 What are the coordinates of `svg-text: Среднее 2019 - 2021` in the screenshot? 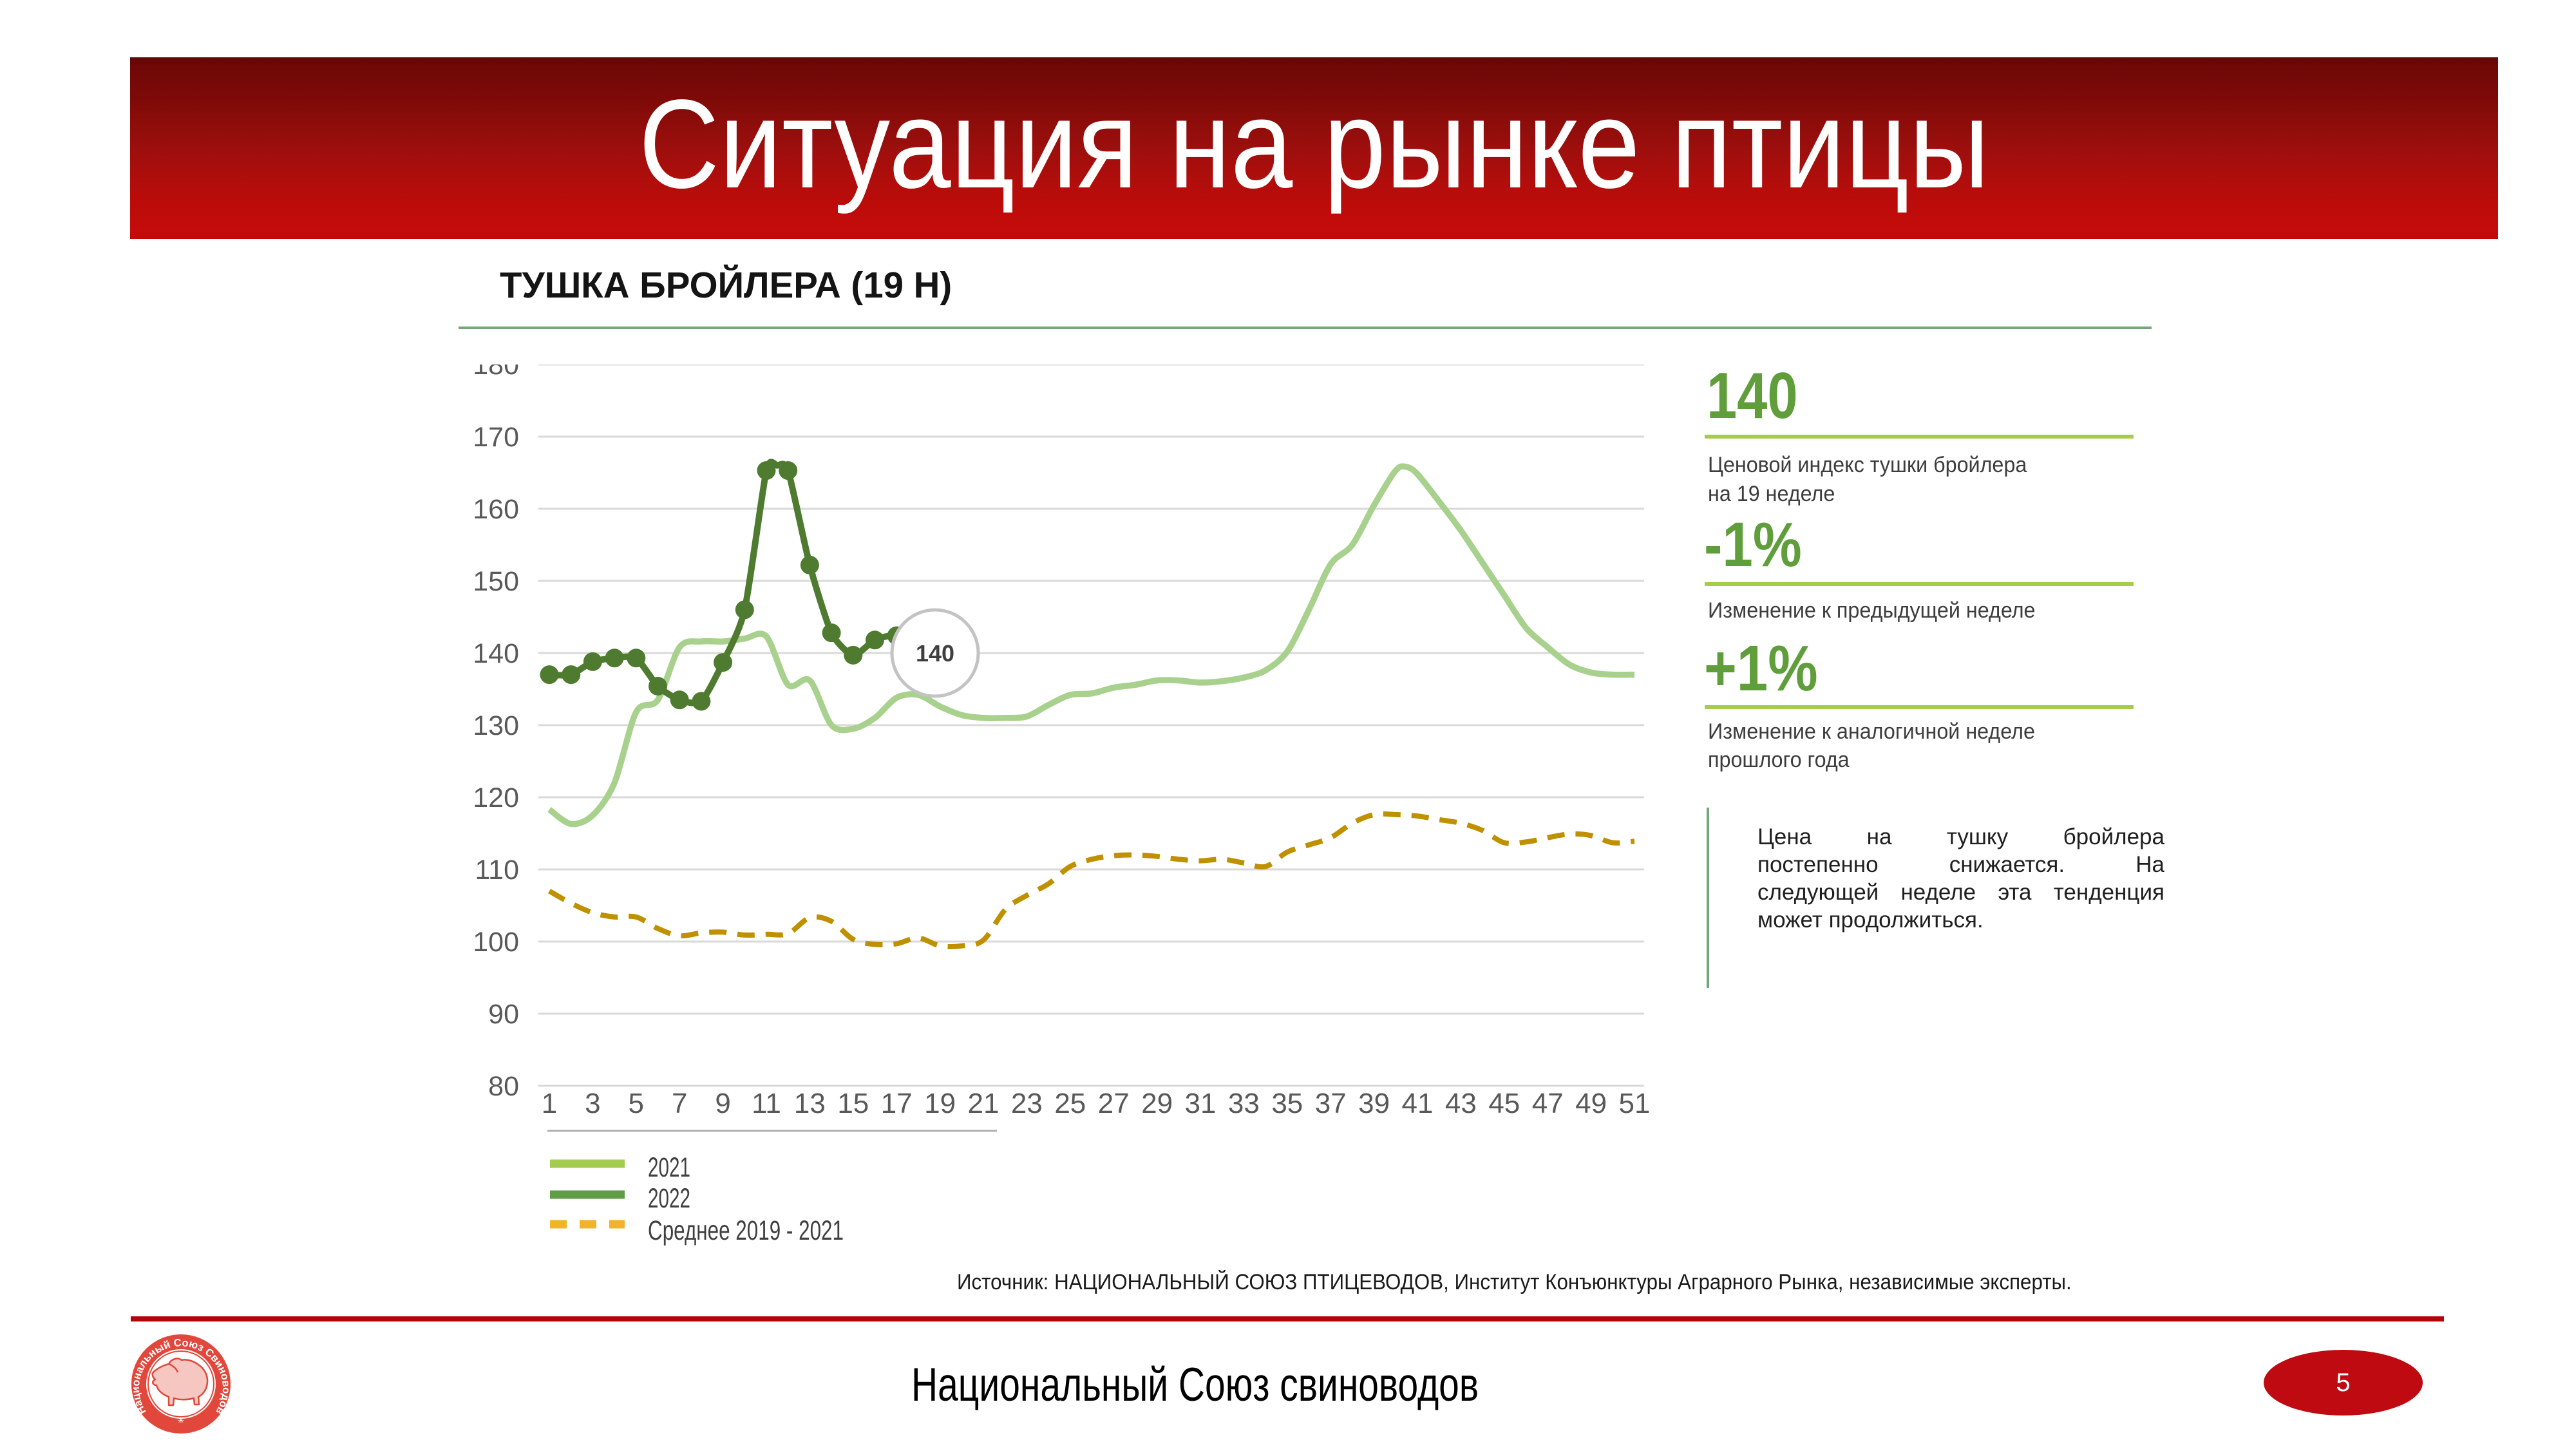 It's located at (746, 1230).